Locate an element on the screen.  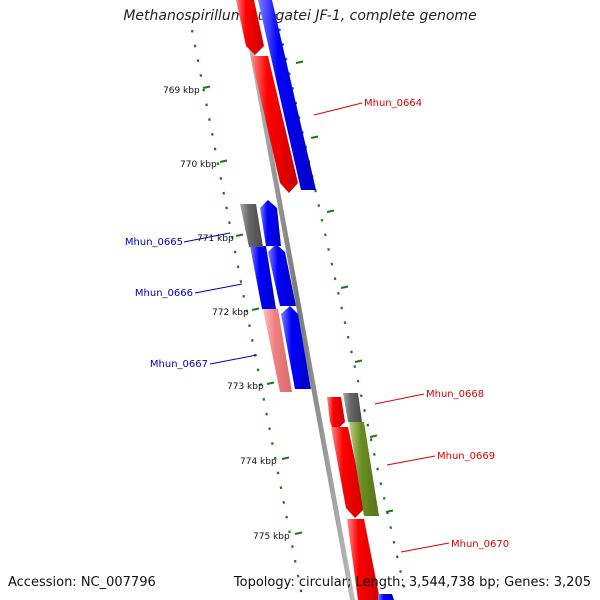
gene-mhun-0670-reverse is located at coordinates (386, 597).